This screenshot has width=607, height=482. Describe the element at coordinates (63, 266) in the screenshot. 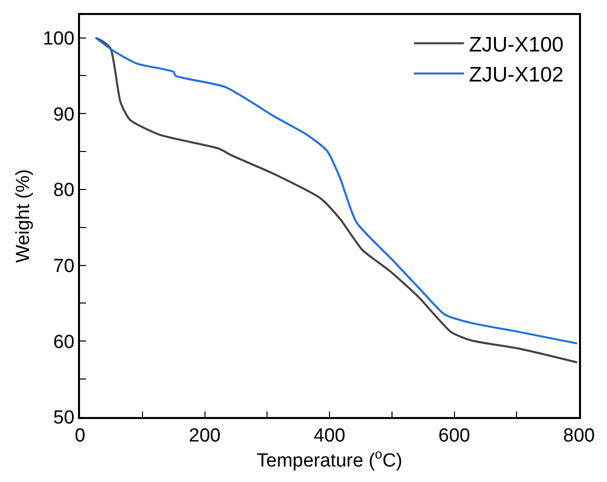

I see `y-tick-label: 70` at that location.